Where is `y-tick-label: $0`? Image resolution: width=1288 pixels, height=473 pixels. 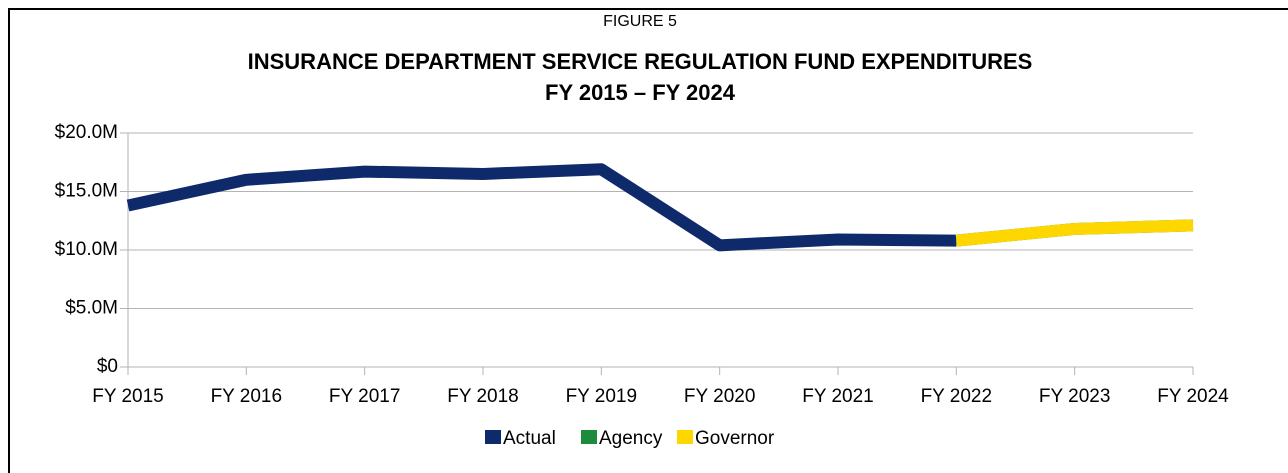 y-tick-label: $0 is located at coordinates (107, 366).